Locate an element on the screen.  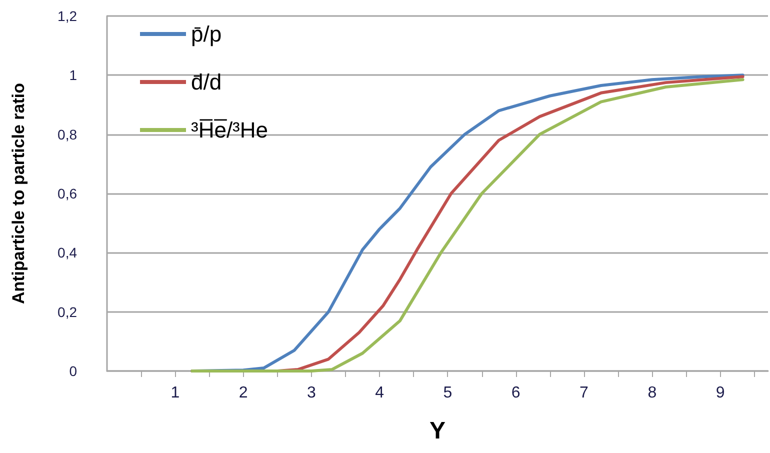
legend-label: d̄/d is located at coordinates (206, 82).